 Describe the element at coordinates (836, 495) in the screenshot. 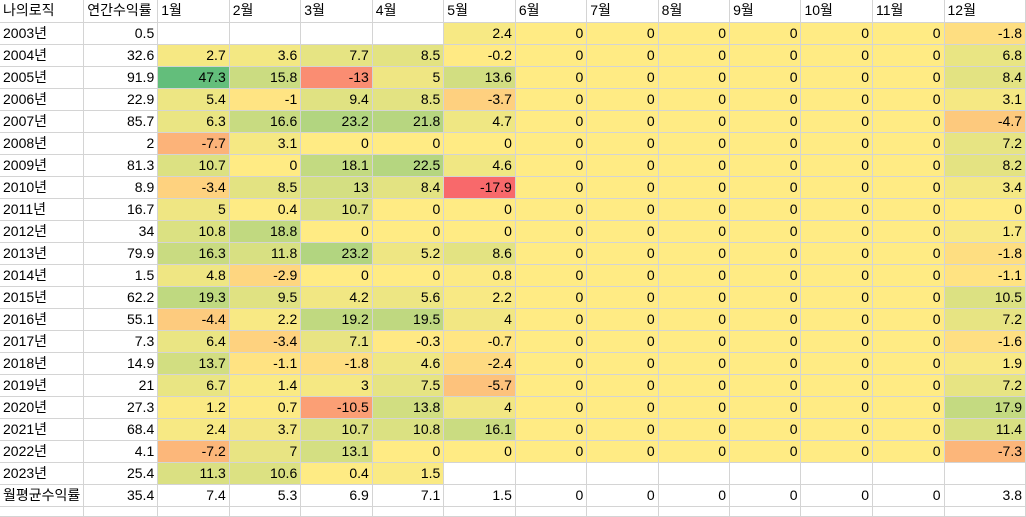

I see `average-month-cell: 0` at that location.